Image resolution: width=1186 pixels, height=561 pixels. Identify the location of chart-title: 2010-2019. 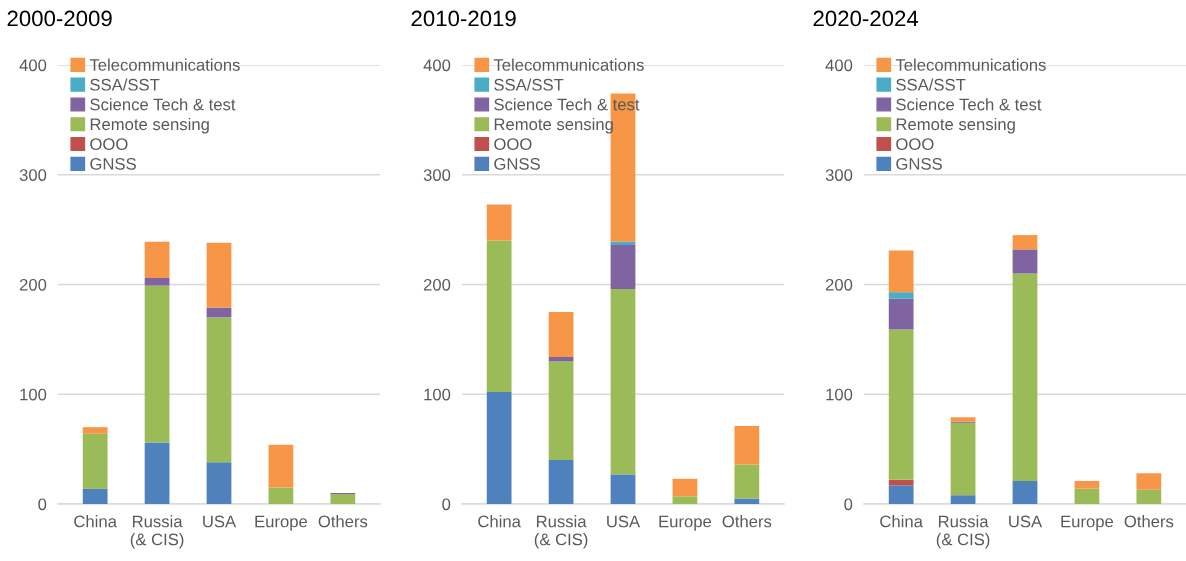
(463, 18).